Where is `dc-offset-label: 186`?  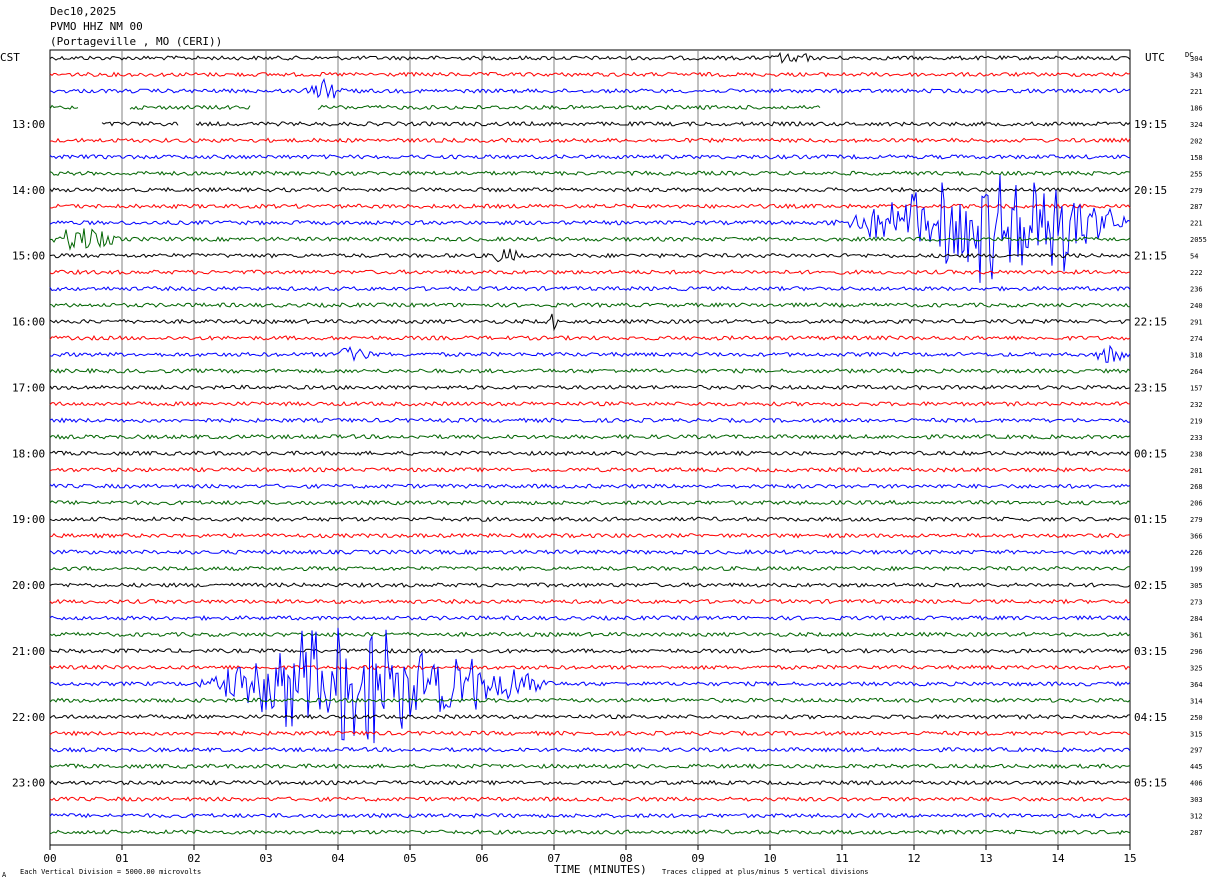 dc-offset-label: 186 is located at coordinates (1196, 108).